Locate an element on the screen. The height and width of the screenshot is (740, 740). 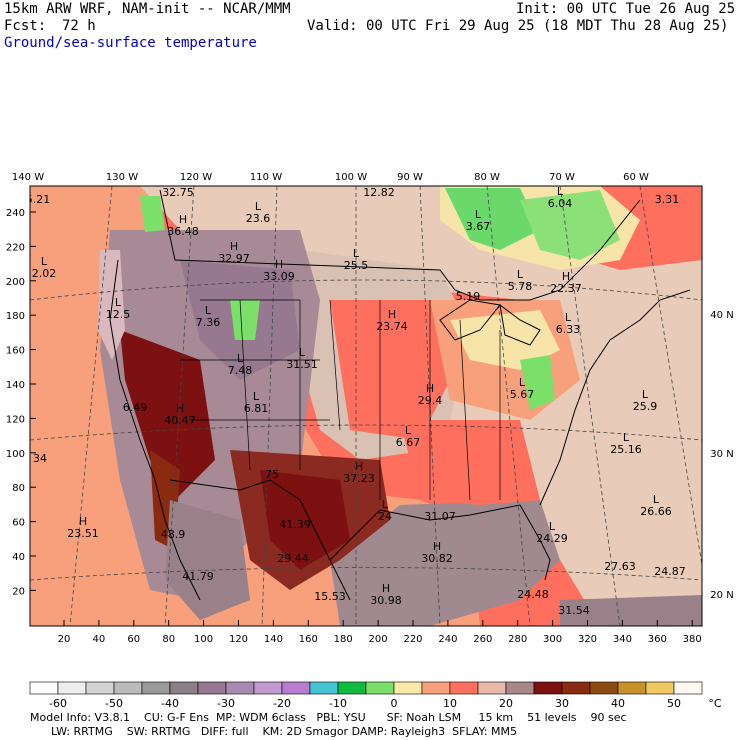
extremum-value-label: 24.87 is located at coordinates (670, 571).